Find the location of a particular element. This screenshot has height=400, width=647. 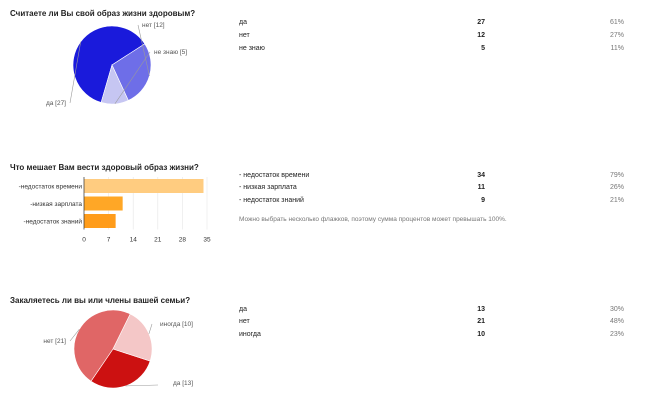

q2-category-label: -низкая зарплата is located at coordinates (56, 204).